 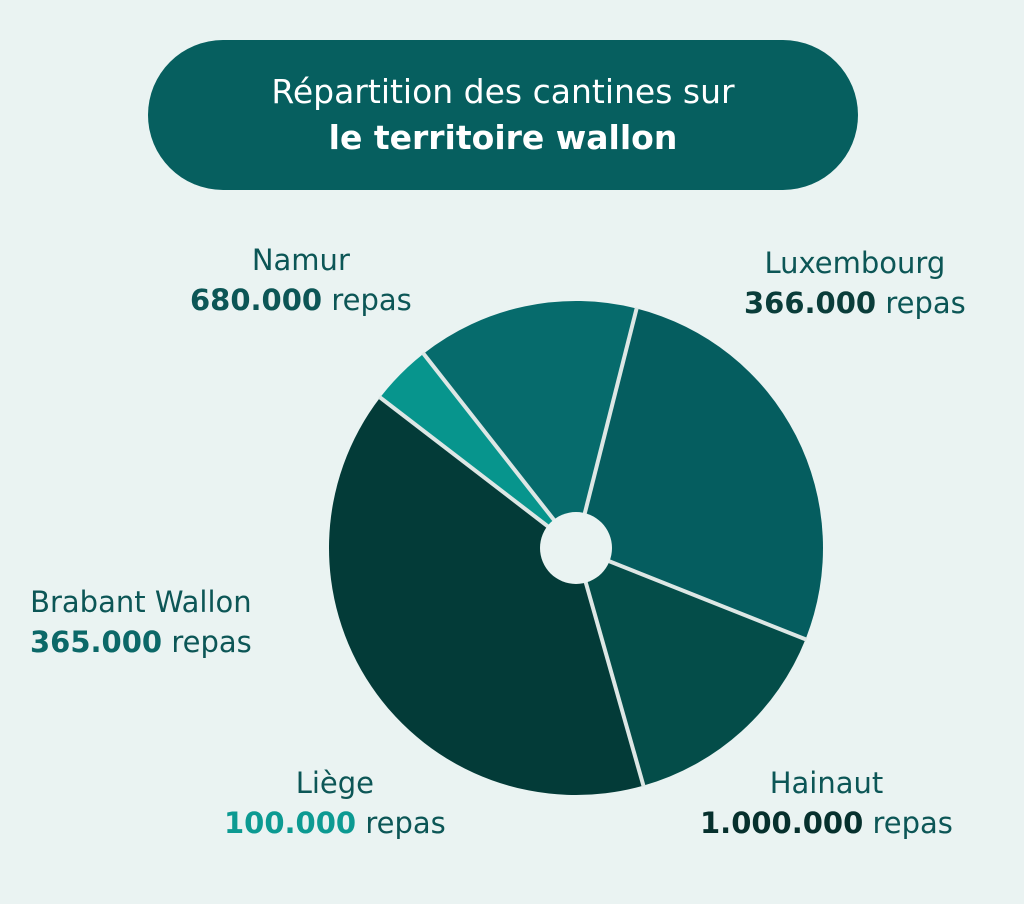 What do you see at coordinates (335, 783) in the screenshot?
I see `slice-name: Liège` at bounding box center [335, 783].